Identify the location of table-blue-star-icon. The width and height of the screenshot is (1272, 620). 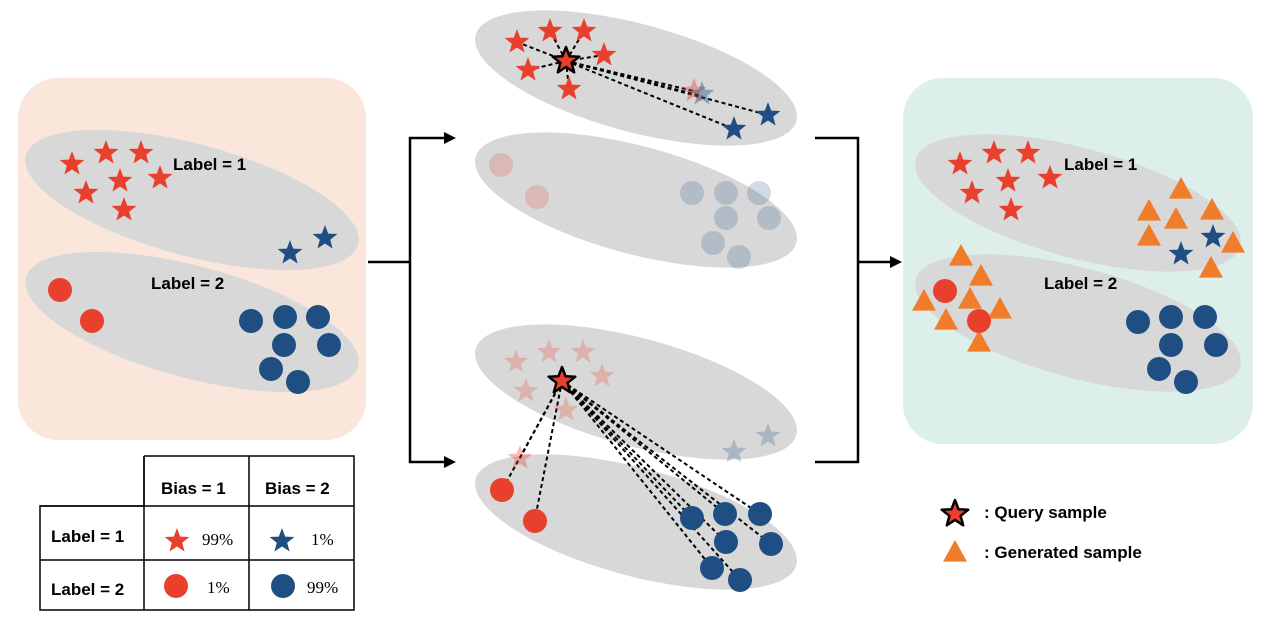
(282, 540).